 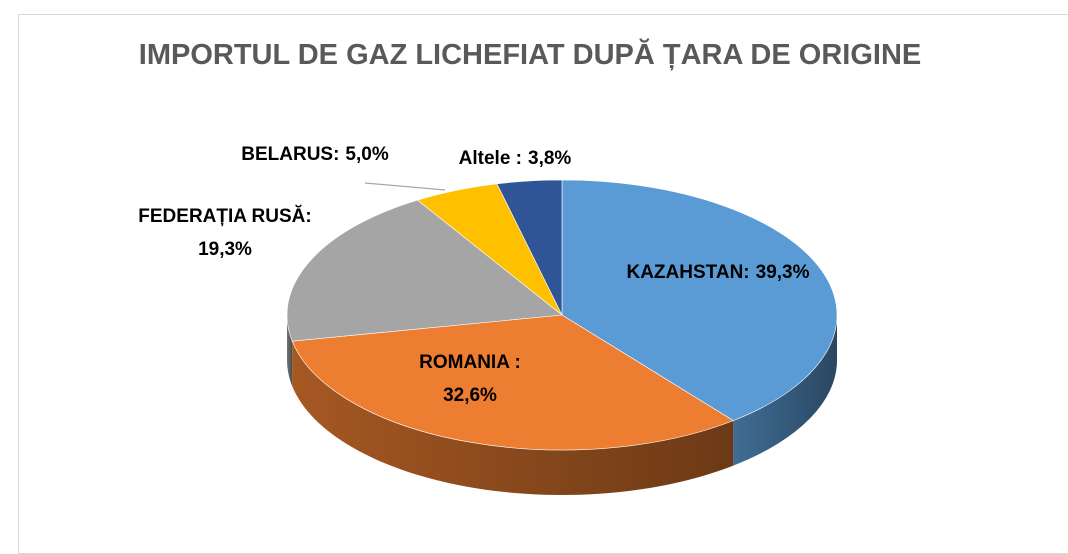 I want to click on value-label: 5,0%, so click(x=366, y=154).